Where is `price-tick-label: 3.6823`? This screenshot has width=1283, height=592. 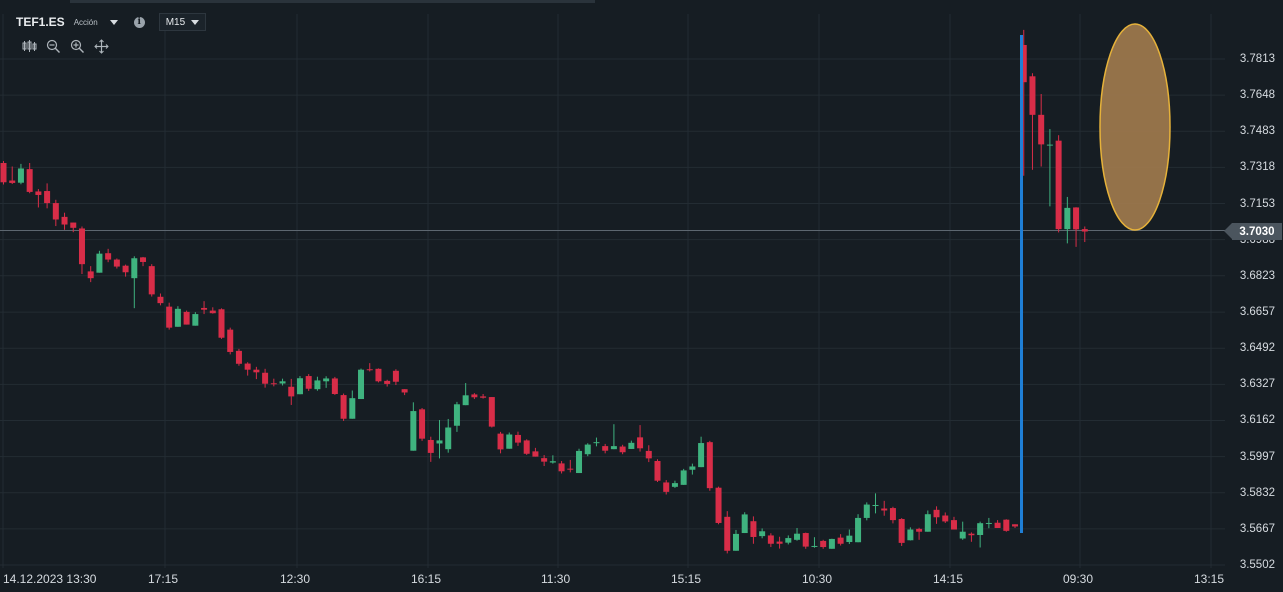 price-tick-label: 3.6823 is located at coordinates (1257, 275).